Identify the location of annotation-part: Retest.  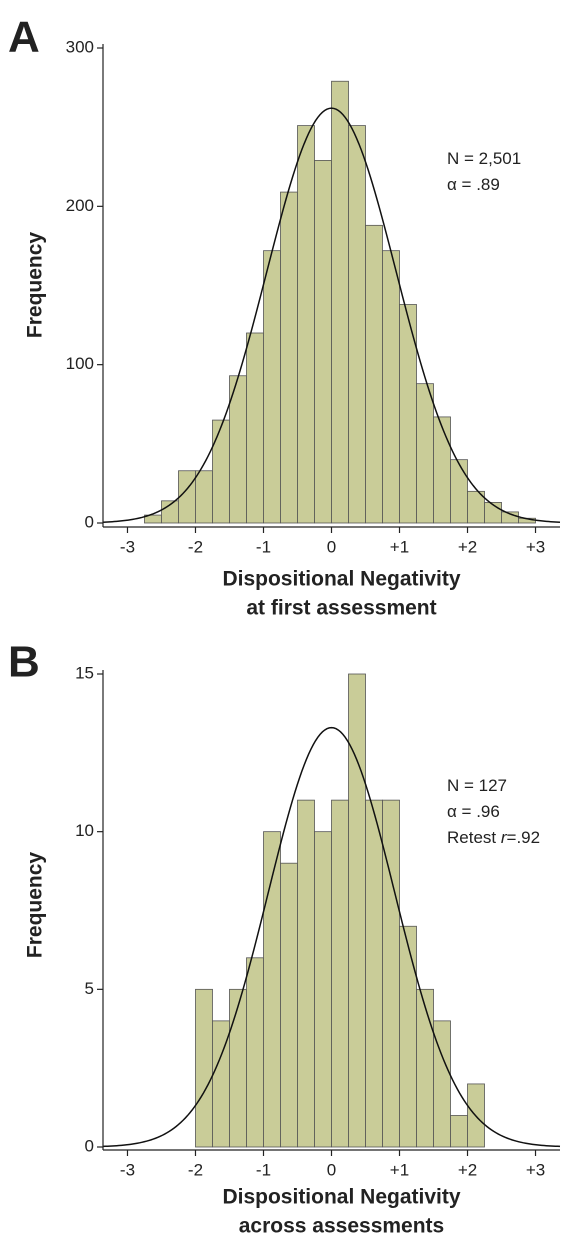
(474, 837).